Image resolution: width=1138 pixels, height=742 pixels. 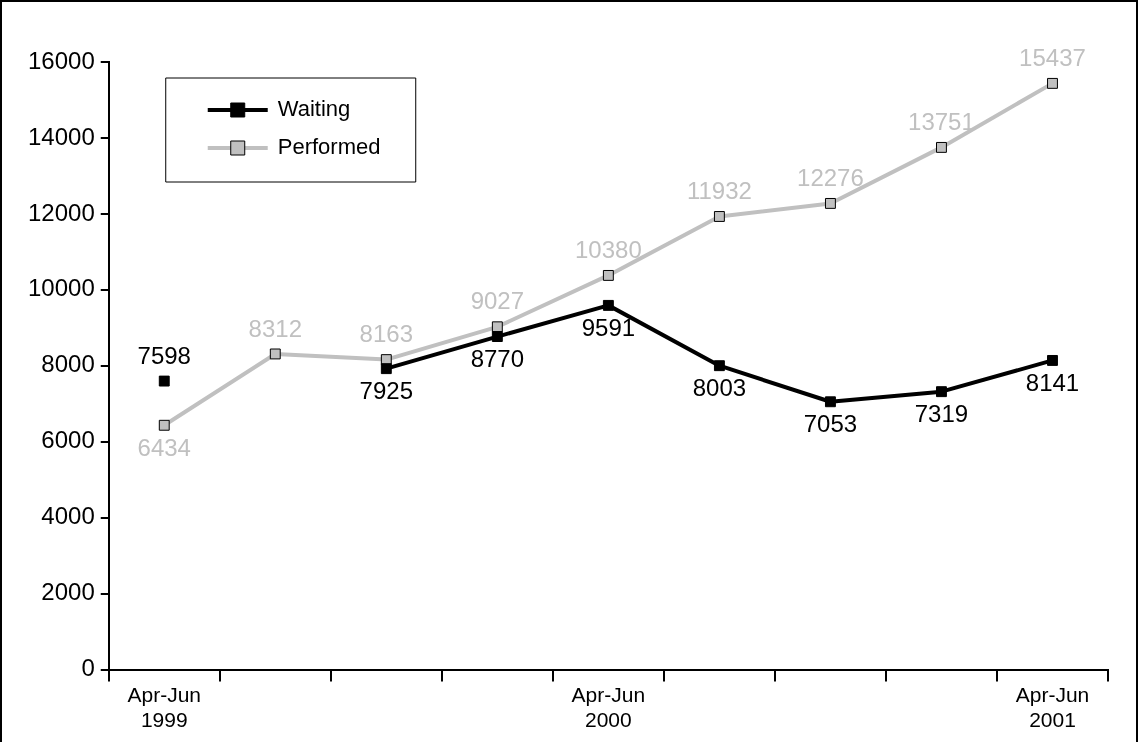 What do you see at coordinates (608, 328) in the screenshot?
I see `data-label: 9591` at bounding box center [608, 328].